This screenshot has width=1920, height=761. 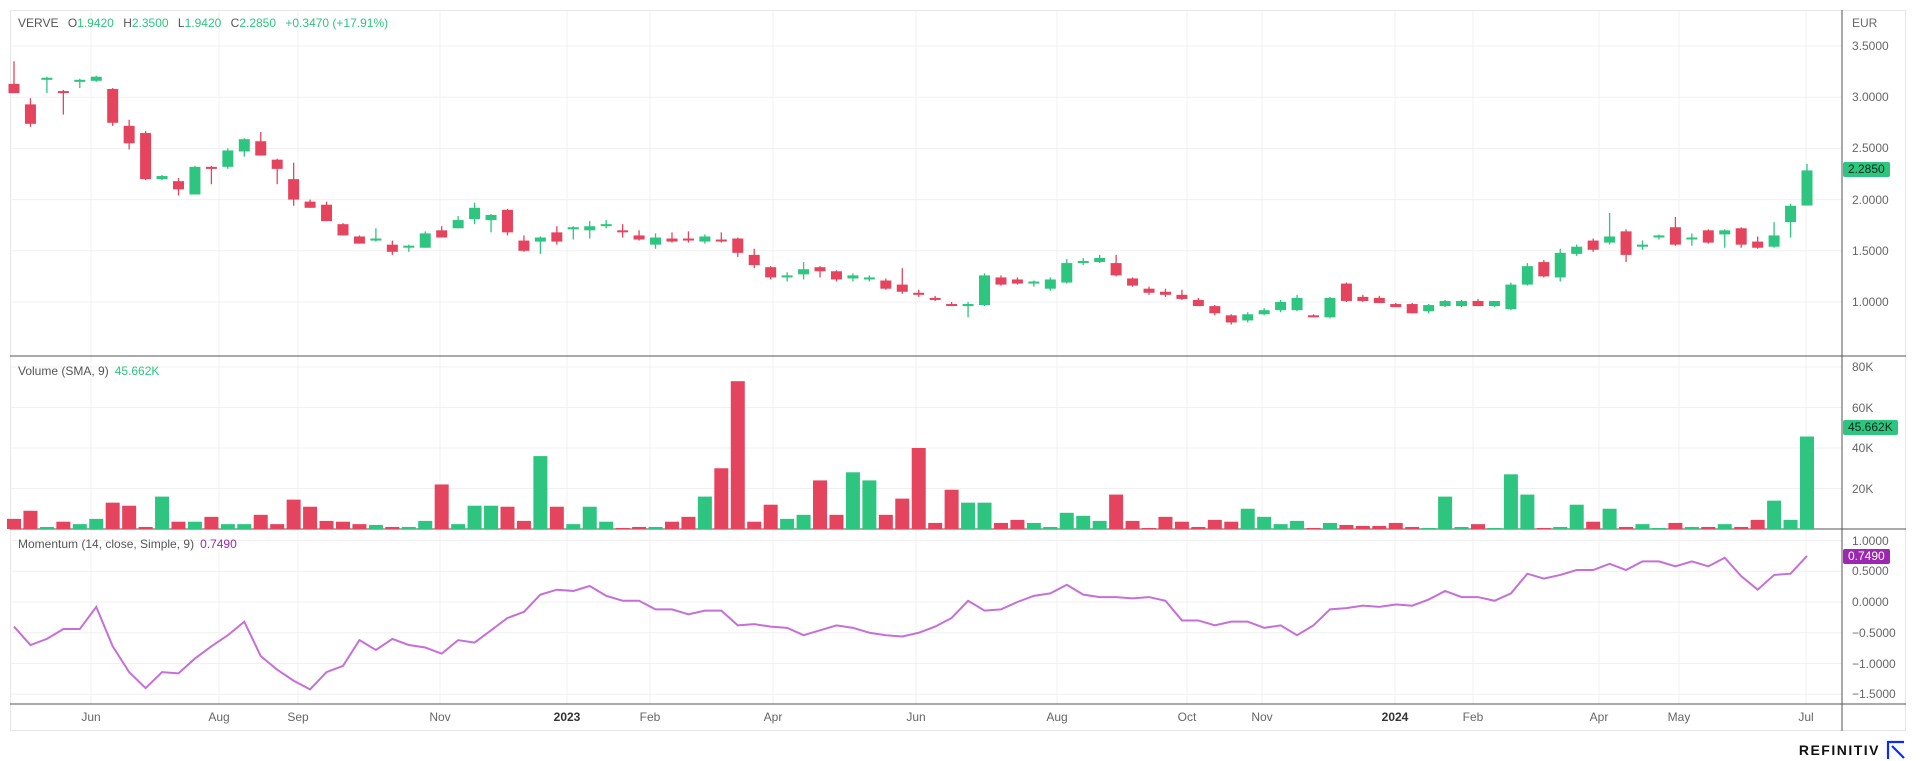 I want to click on time-axis-label: Nov, so click(x=440, y=717).